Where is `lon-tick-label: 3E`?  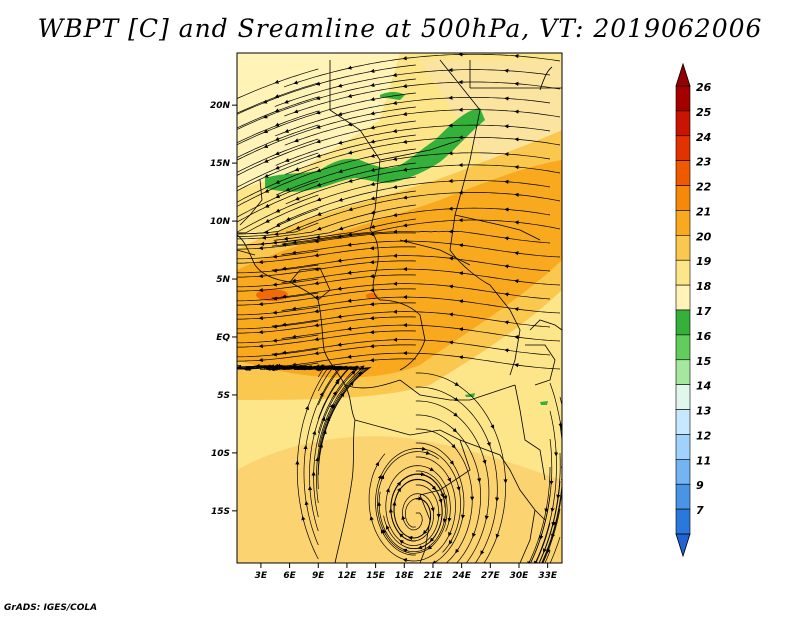 lon-tick-label: 3E is located at coordinates (261, 576).